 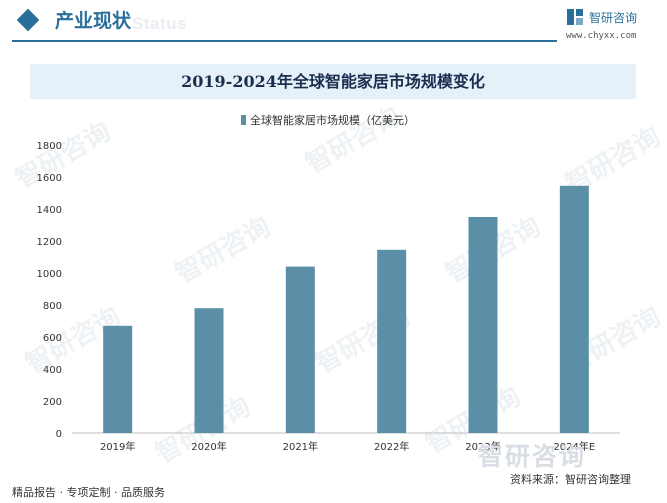 What do you see at coordinates (52, 338) in the screenshot?
I see `y-tick-label: 600` at bounding box center [52, 338].